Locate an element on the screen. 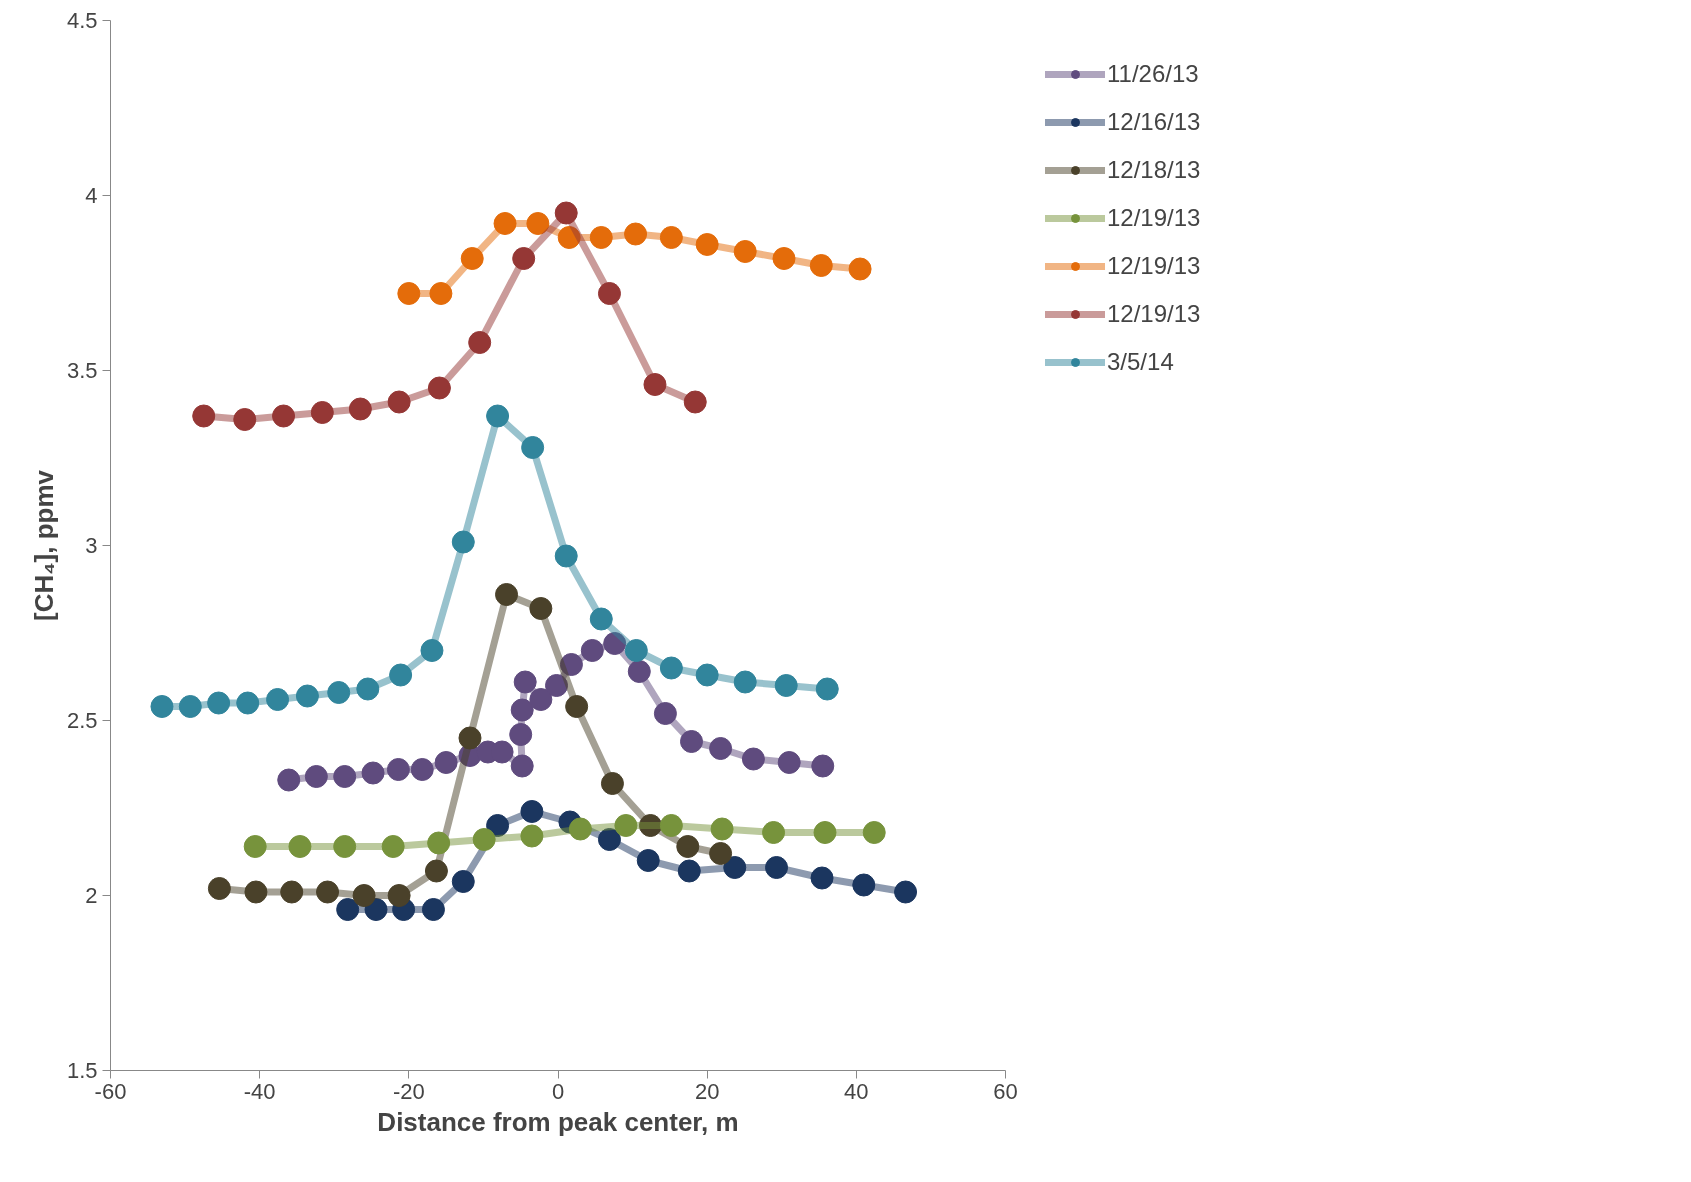 Image resolution: width=1691 pixels, height=1182 pixels. y-tick-label: 3.5 is located at coordinates (82, 370).